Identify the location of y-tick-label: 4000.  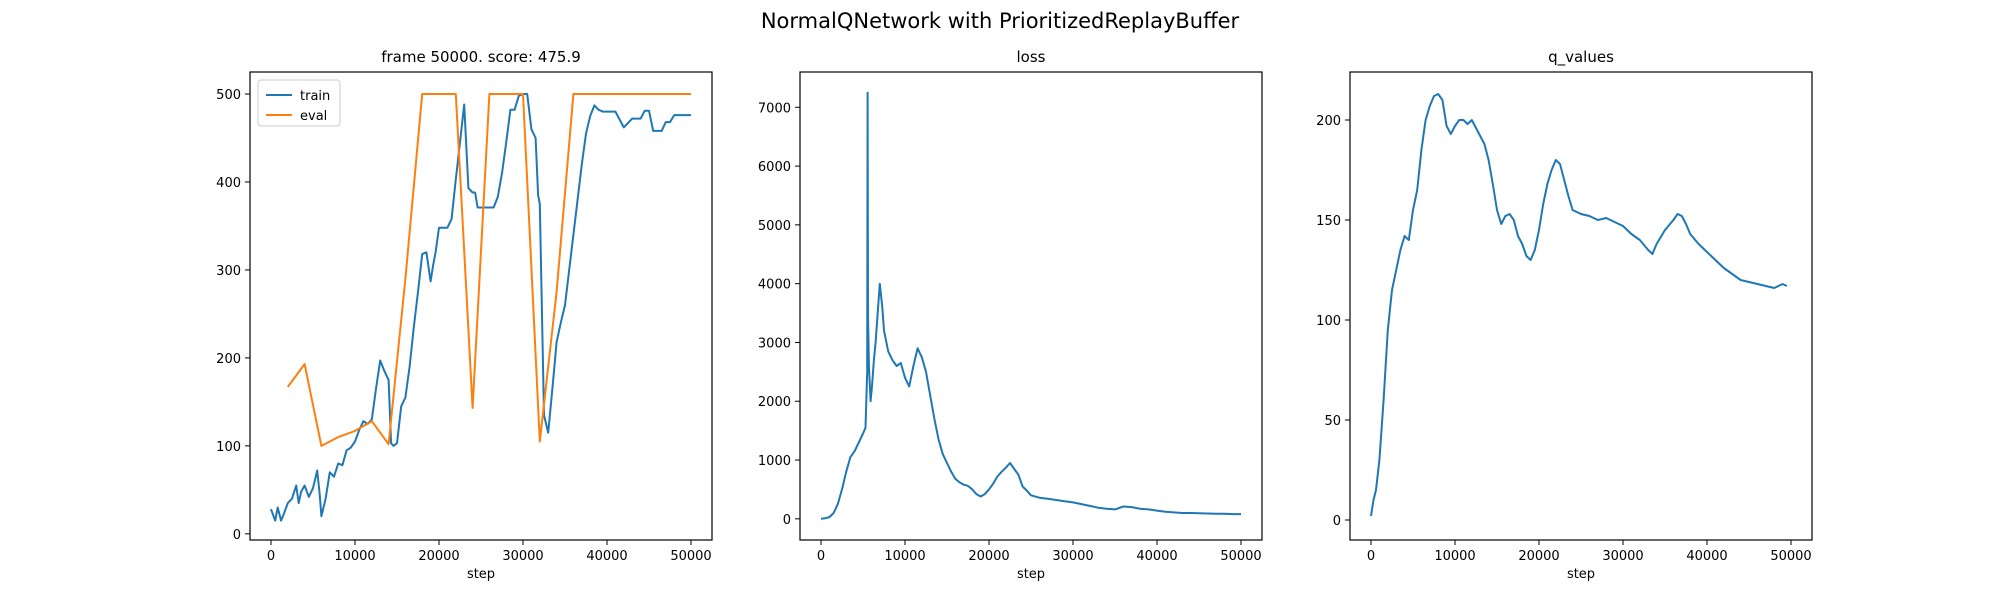
(774, 285).